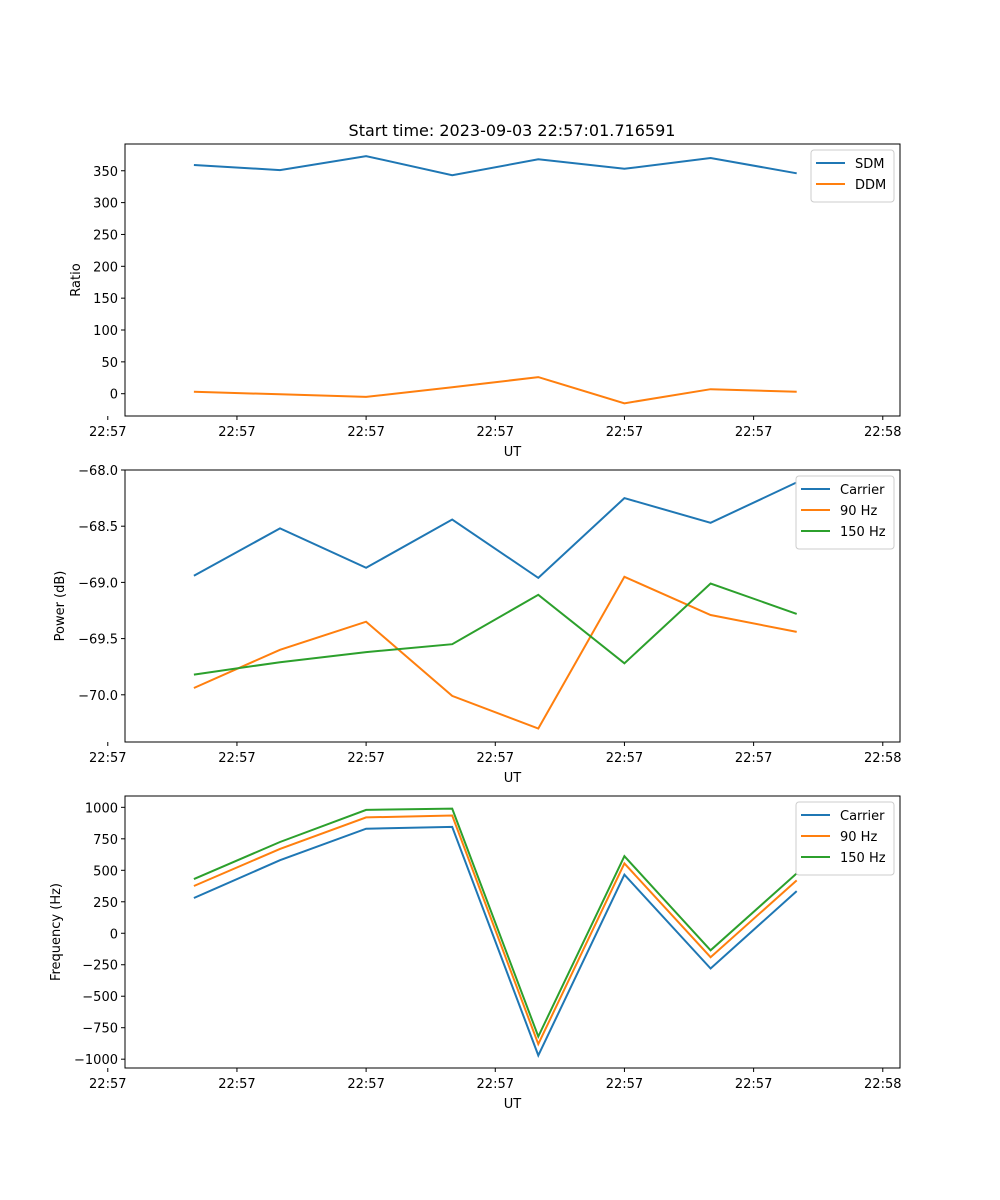 This screenshot has height=1200, width=1000. What do you see at coordinates (495, 629) in the screenshot?
I see `power-series-line-150-hz` at bounding box center [495, 629].